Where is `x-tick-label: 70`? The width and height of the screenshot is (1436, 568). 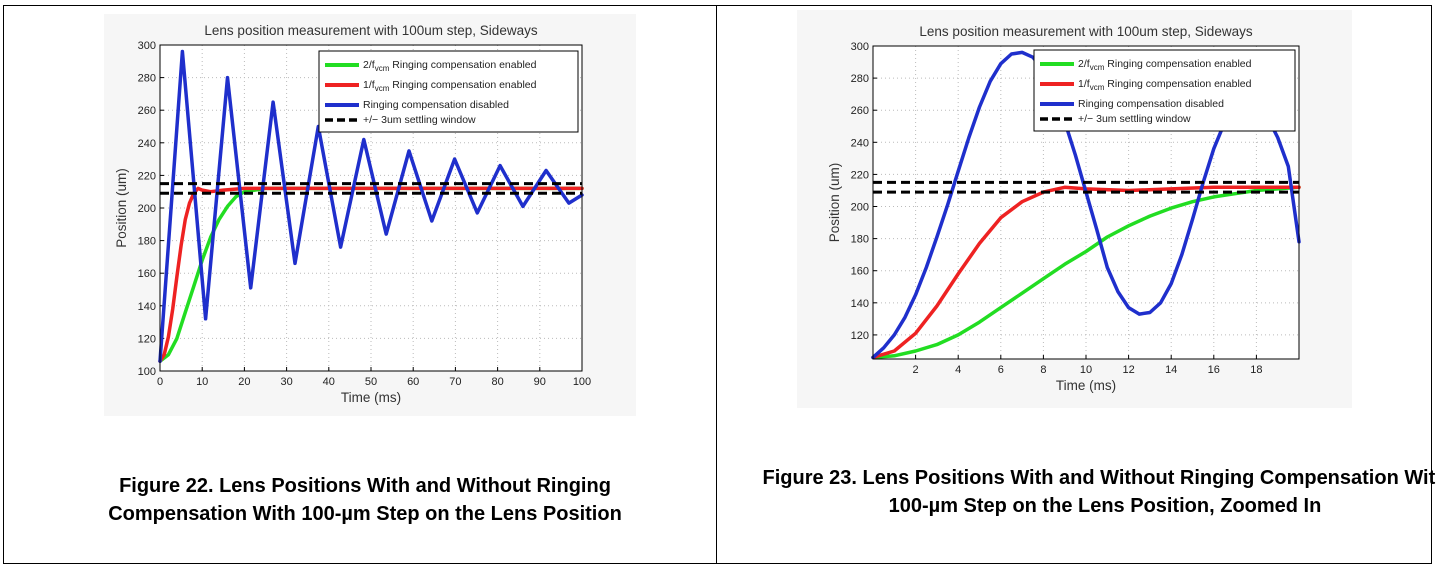 x-tick-label: 70 is located at coordinates (455, 382).